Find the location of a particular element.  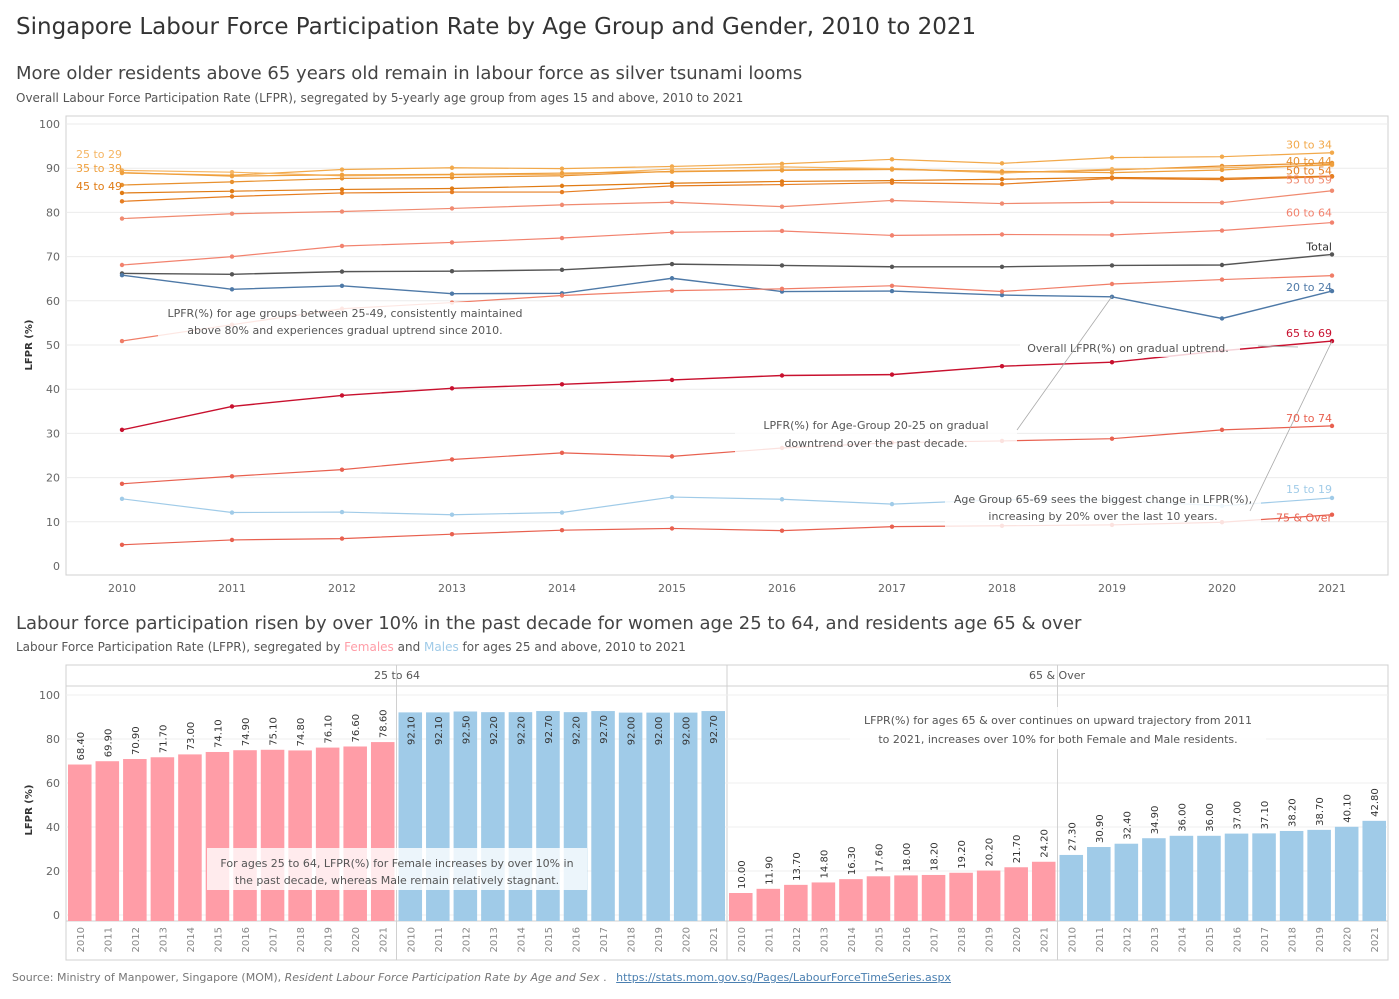

bar-y-tick-label: 0 is located at coordinates (56, 915).